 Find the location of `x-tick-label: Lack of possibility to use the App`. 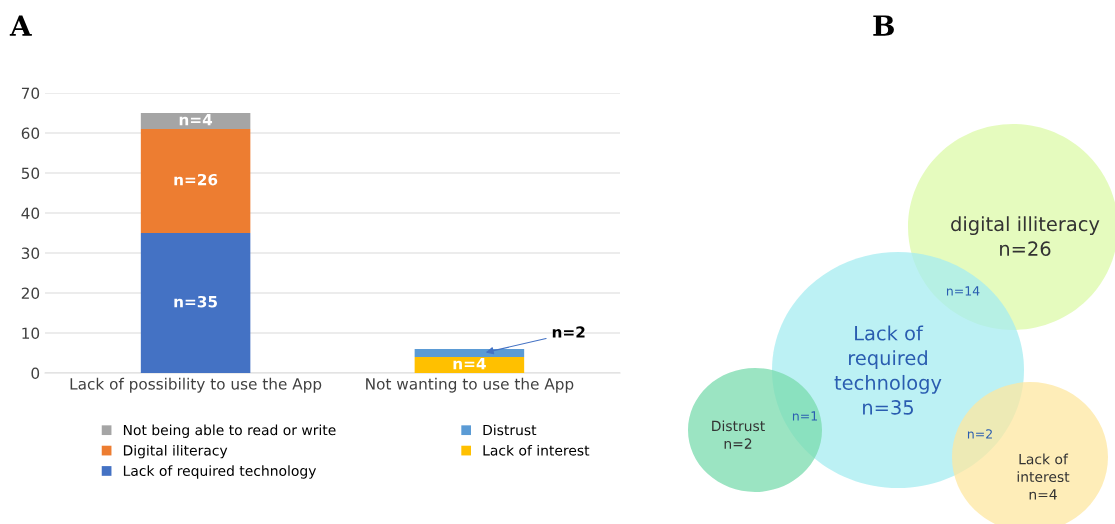

x-tick-label: Lack of possibility to use the App is located at coordinates (196, 385).